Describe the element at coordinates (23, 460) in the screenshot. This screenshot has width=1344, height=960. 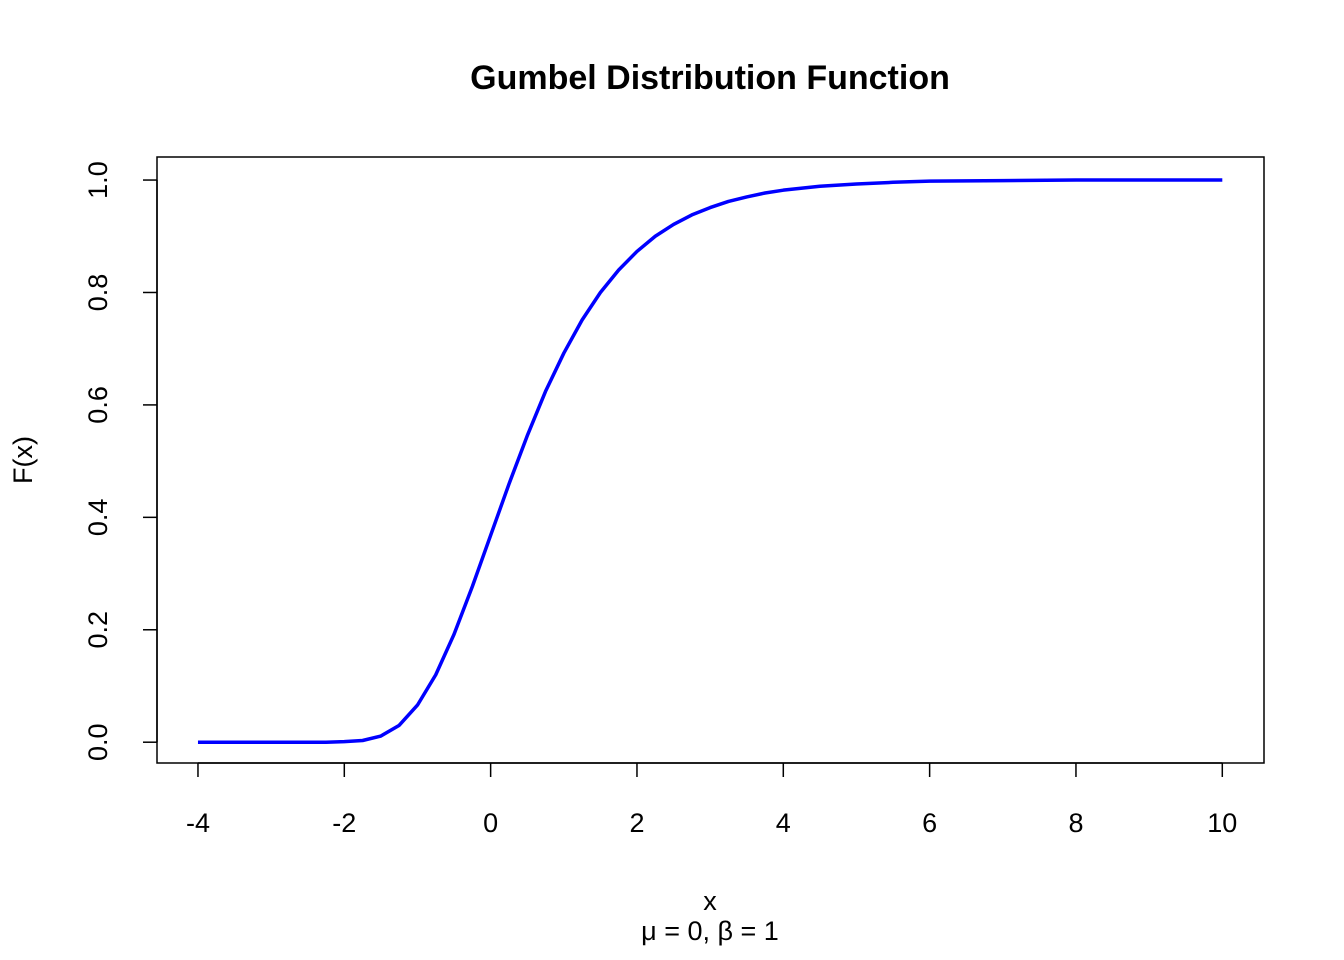
I see `y-axis-label: F(x)` at that location.